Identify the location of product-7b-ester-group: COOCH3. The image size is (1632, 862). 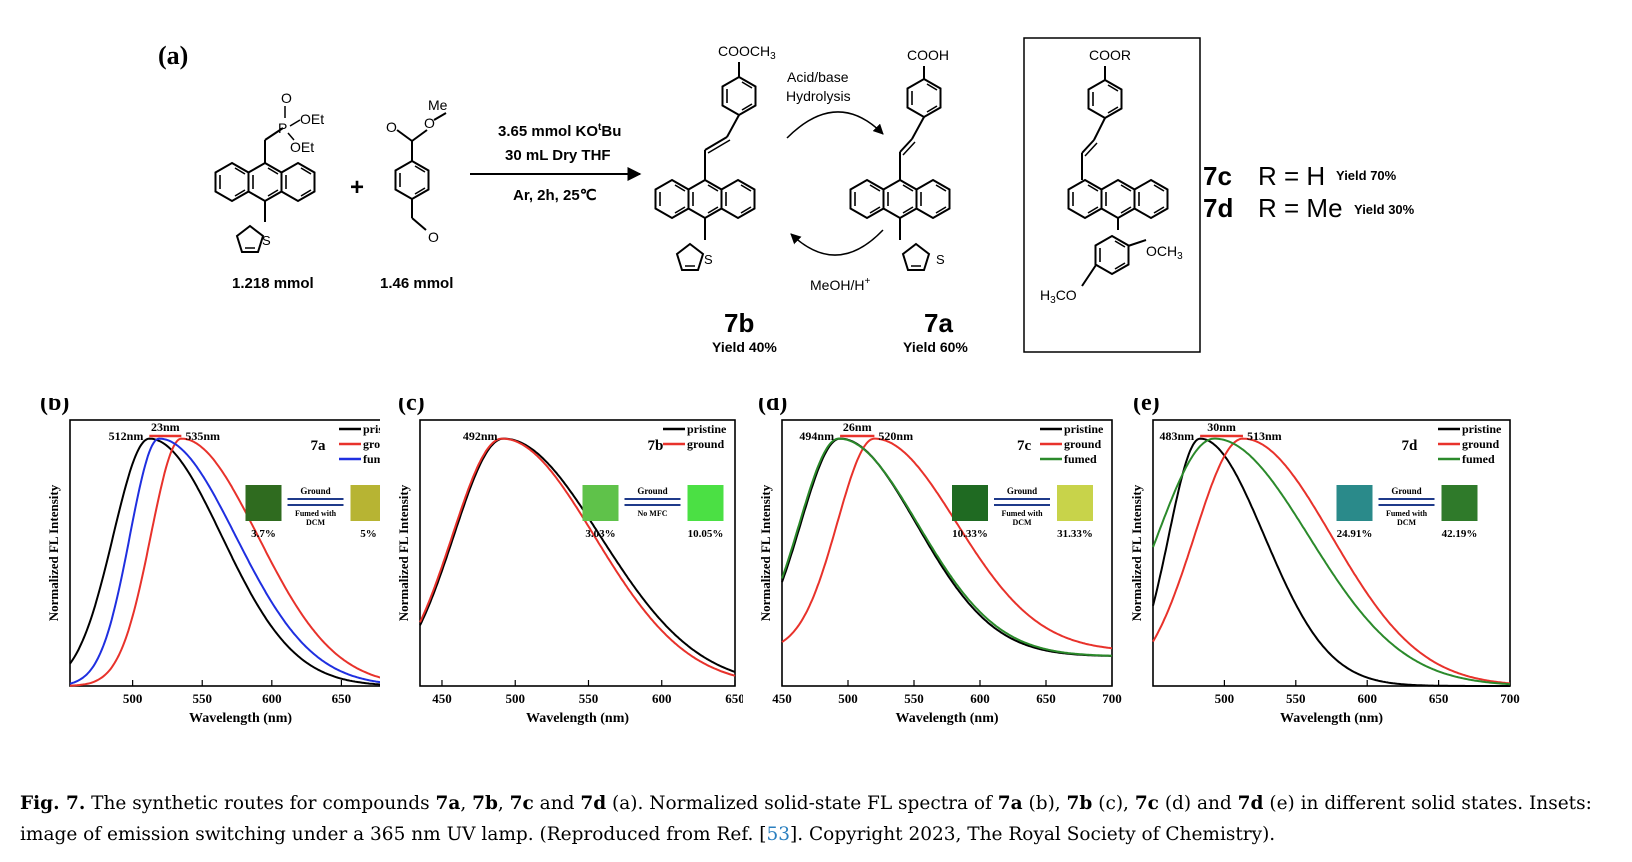
(747, 52).